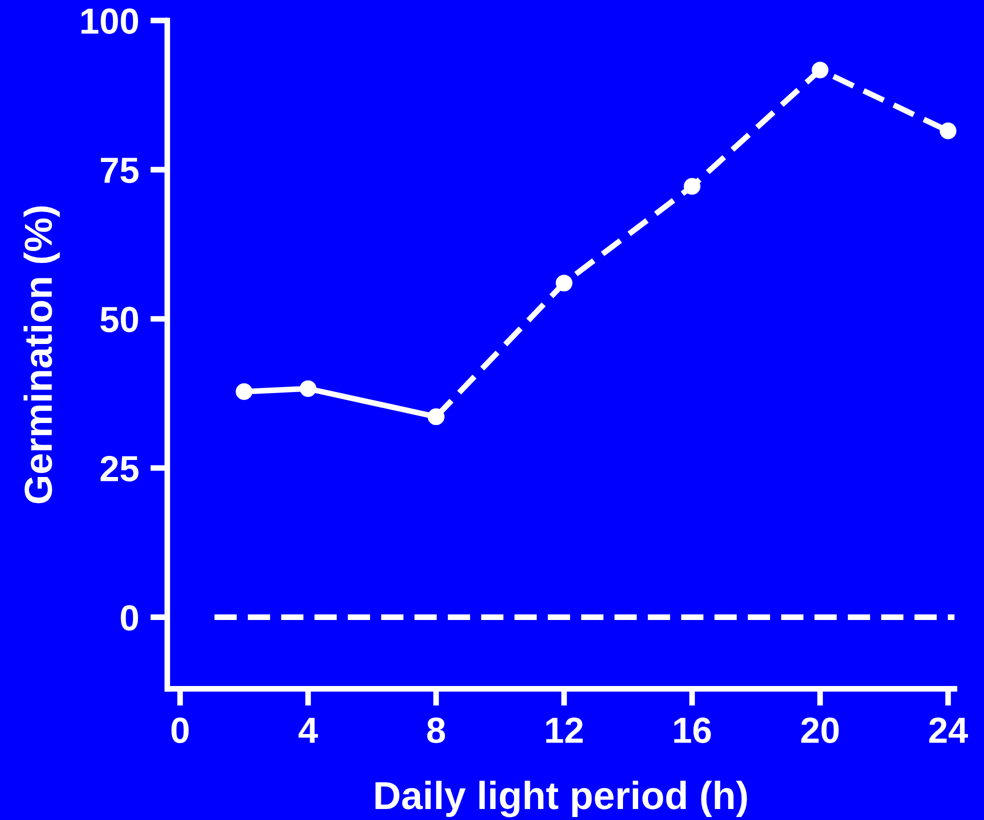 This screenshot has width=984, height=820. Describe the element at coordinates (129, 618) in the screenshot. I see `y-tick-label: 0` at that location.